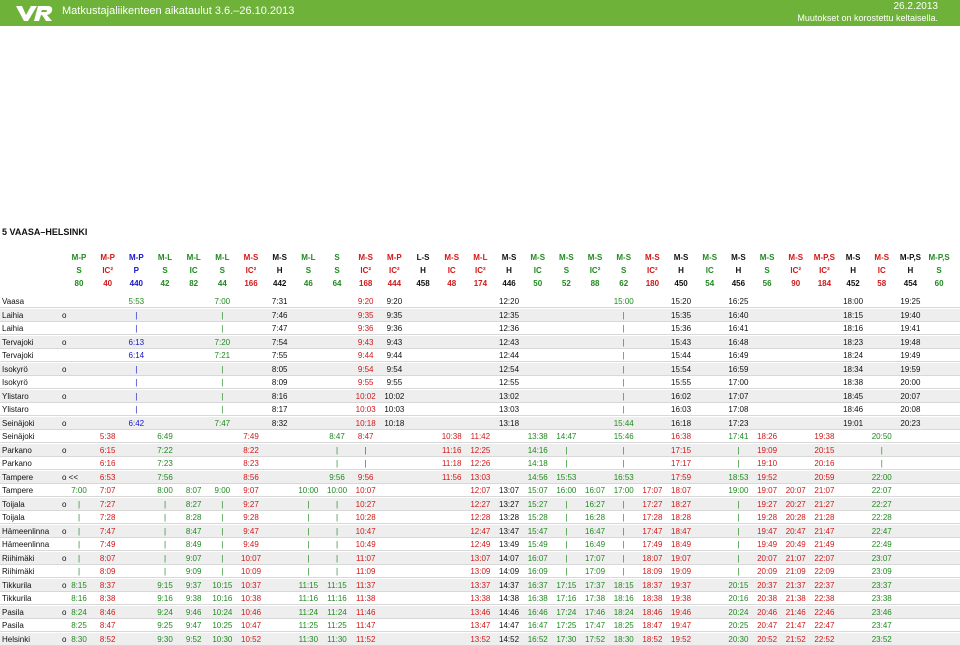  I want to click on station-name: Tervajoki, so click(18, 355).